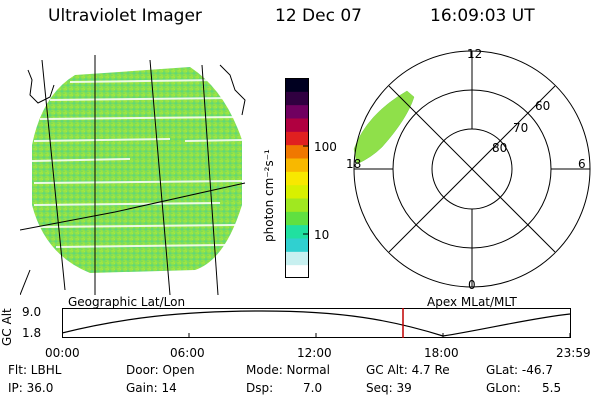  I want to click on status-door: Door: Open, so click(160, 370).